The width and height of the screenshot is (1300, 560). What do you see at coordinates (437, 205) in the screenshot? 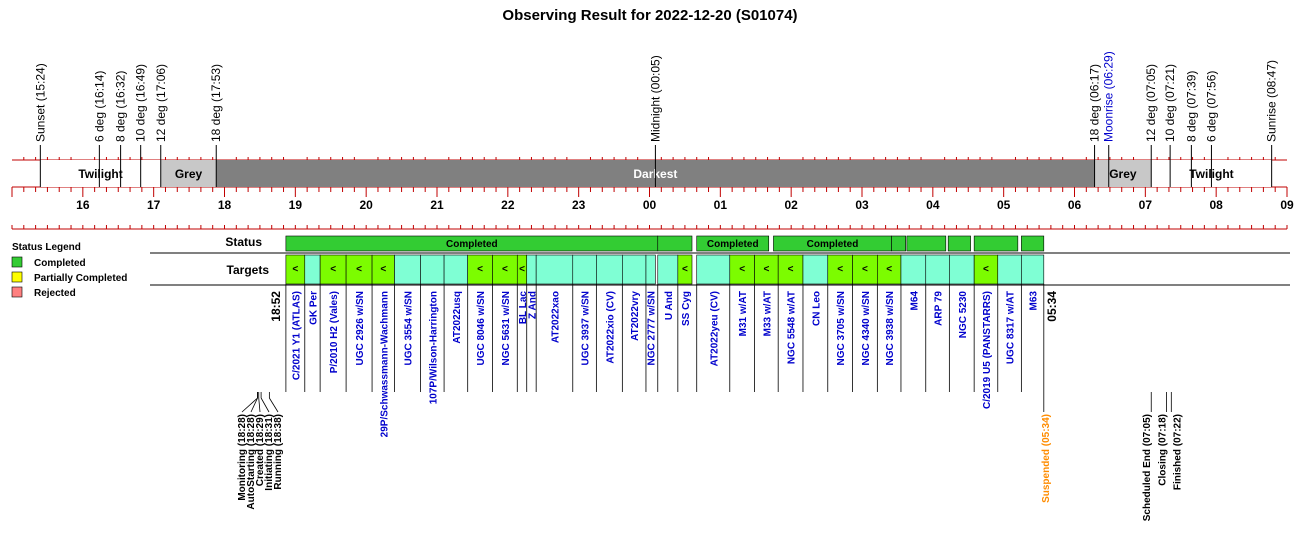
I see `hour-tick-label: 21` at bounding box center [437, 205].